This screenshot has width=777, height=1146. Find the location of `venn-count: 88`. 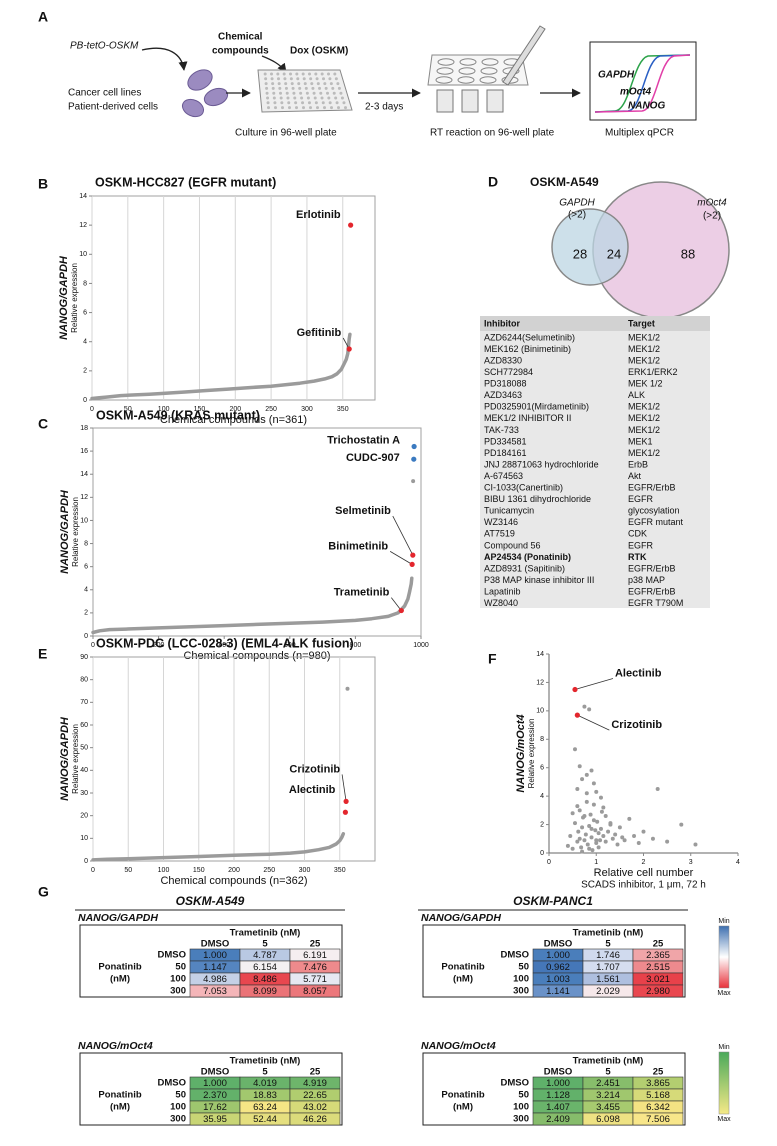

venn-count: 88 is located at coordinates (688, 253).